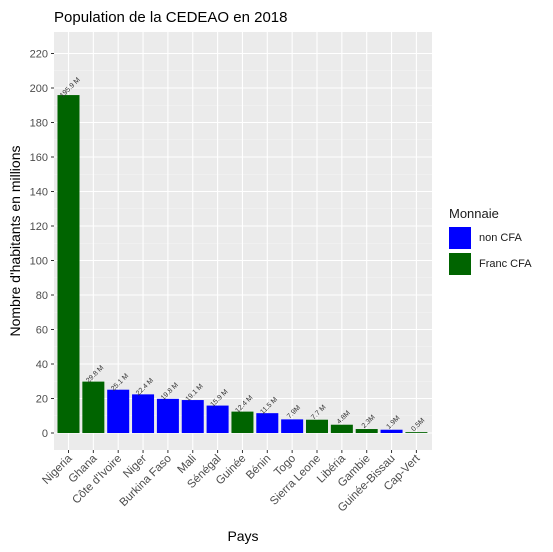 Image resolution: width=553 pixels, height=552 pixels. Describe the element at coordinates (42, 400) in the screenshot. I see `y-tick-label: 20` at that location.